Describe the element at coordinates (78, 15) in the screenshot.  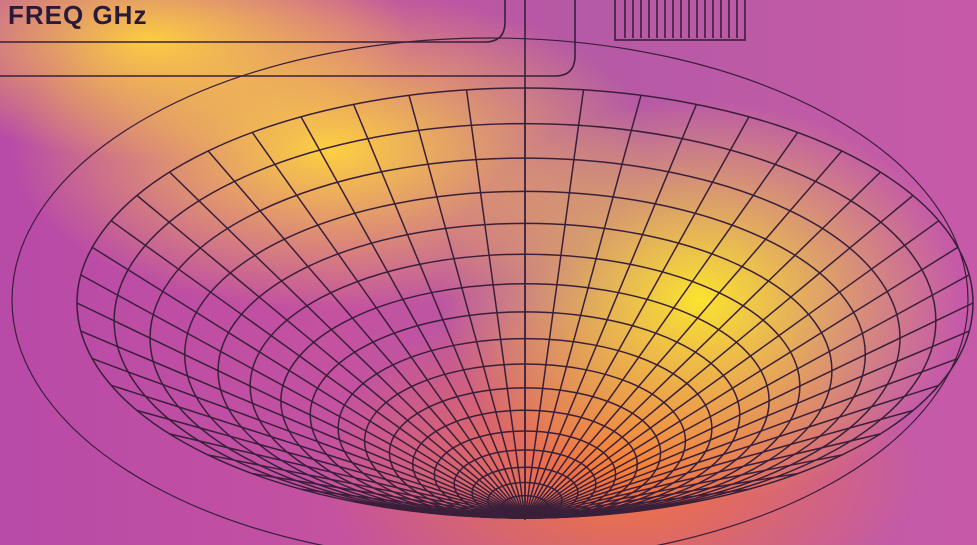
I see `freq-label: FREQ GHz` at that location.